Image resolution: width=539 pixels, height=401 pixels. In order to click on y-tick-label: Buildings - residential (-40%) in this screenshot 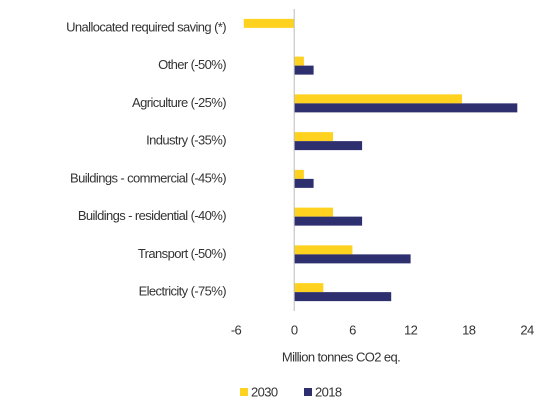, I will do `click(152, 215)`.